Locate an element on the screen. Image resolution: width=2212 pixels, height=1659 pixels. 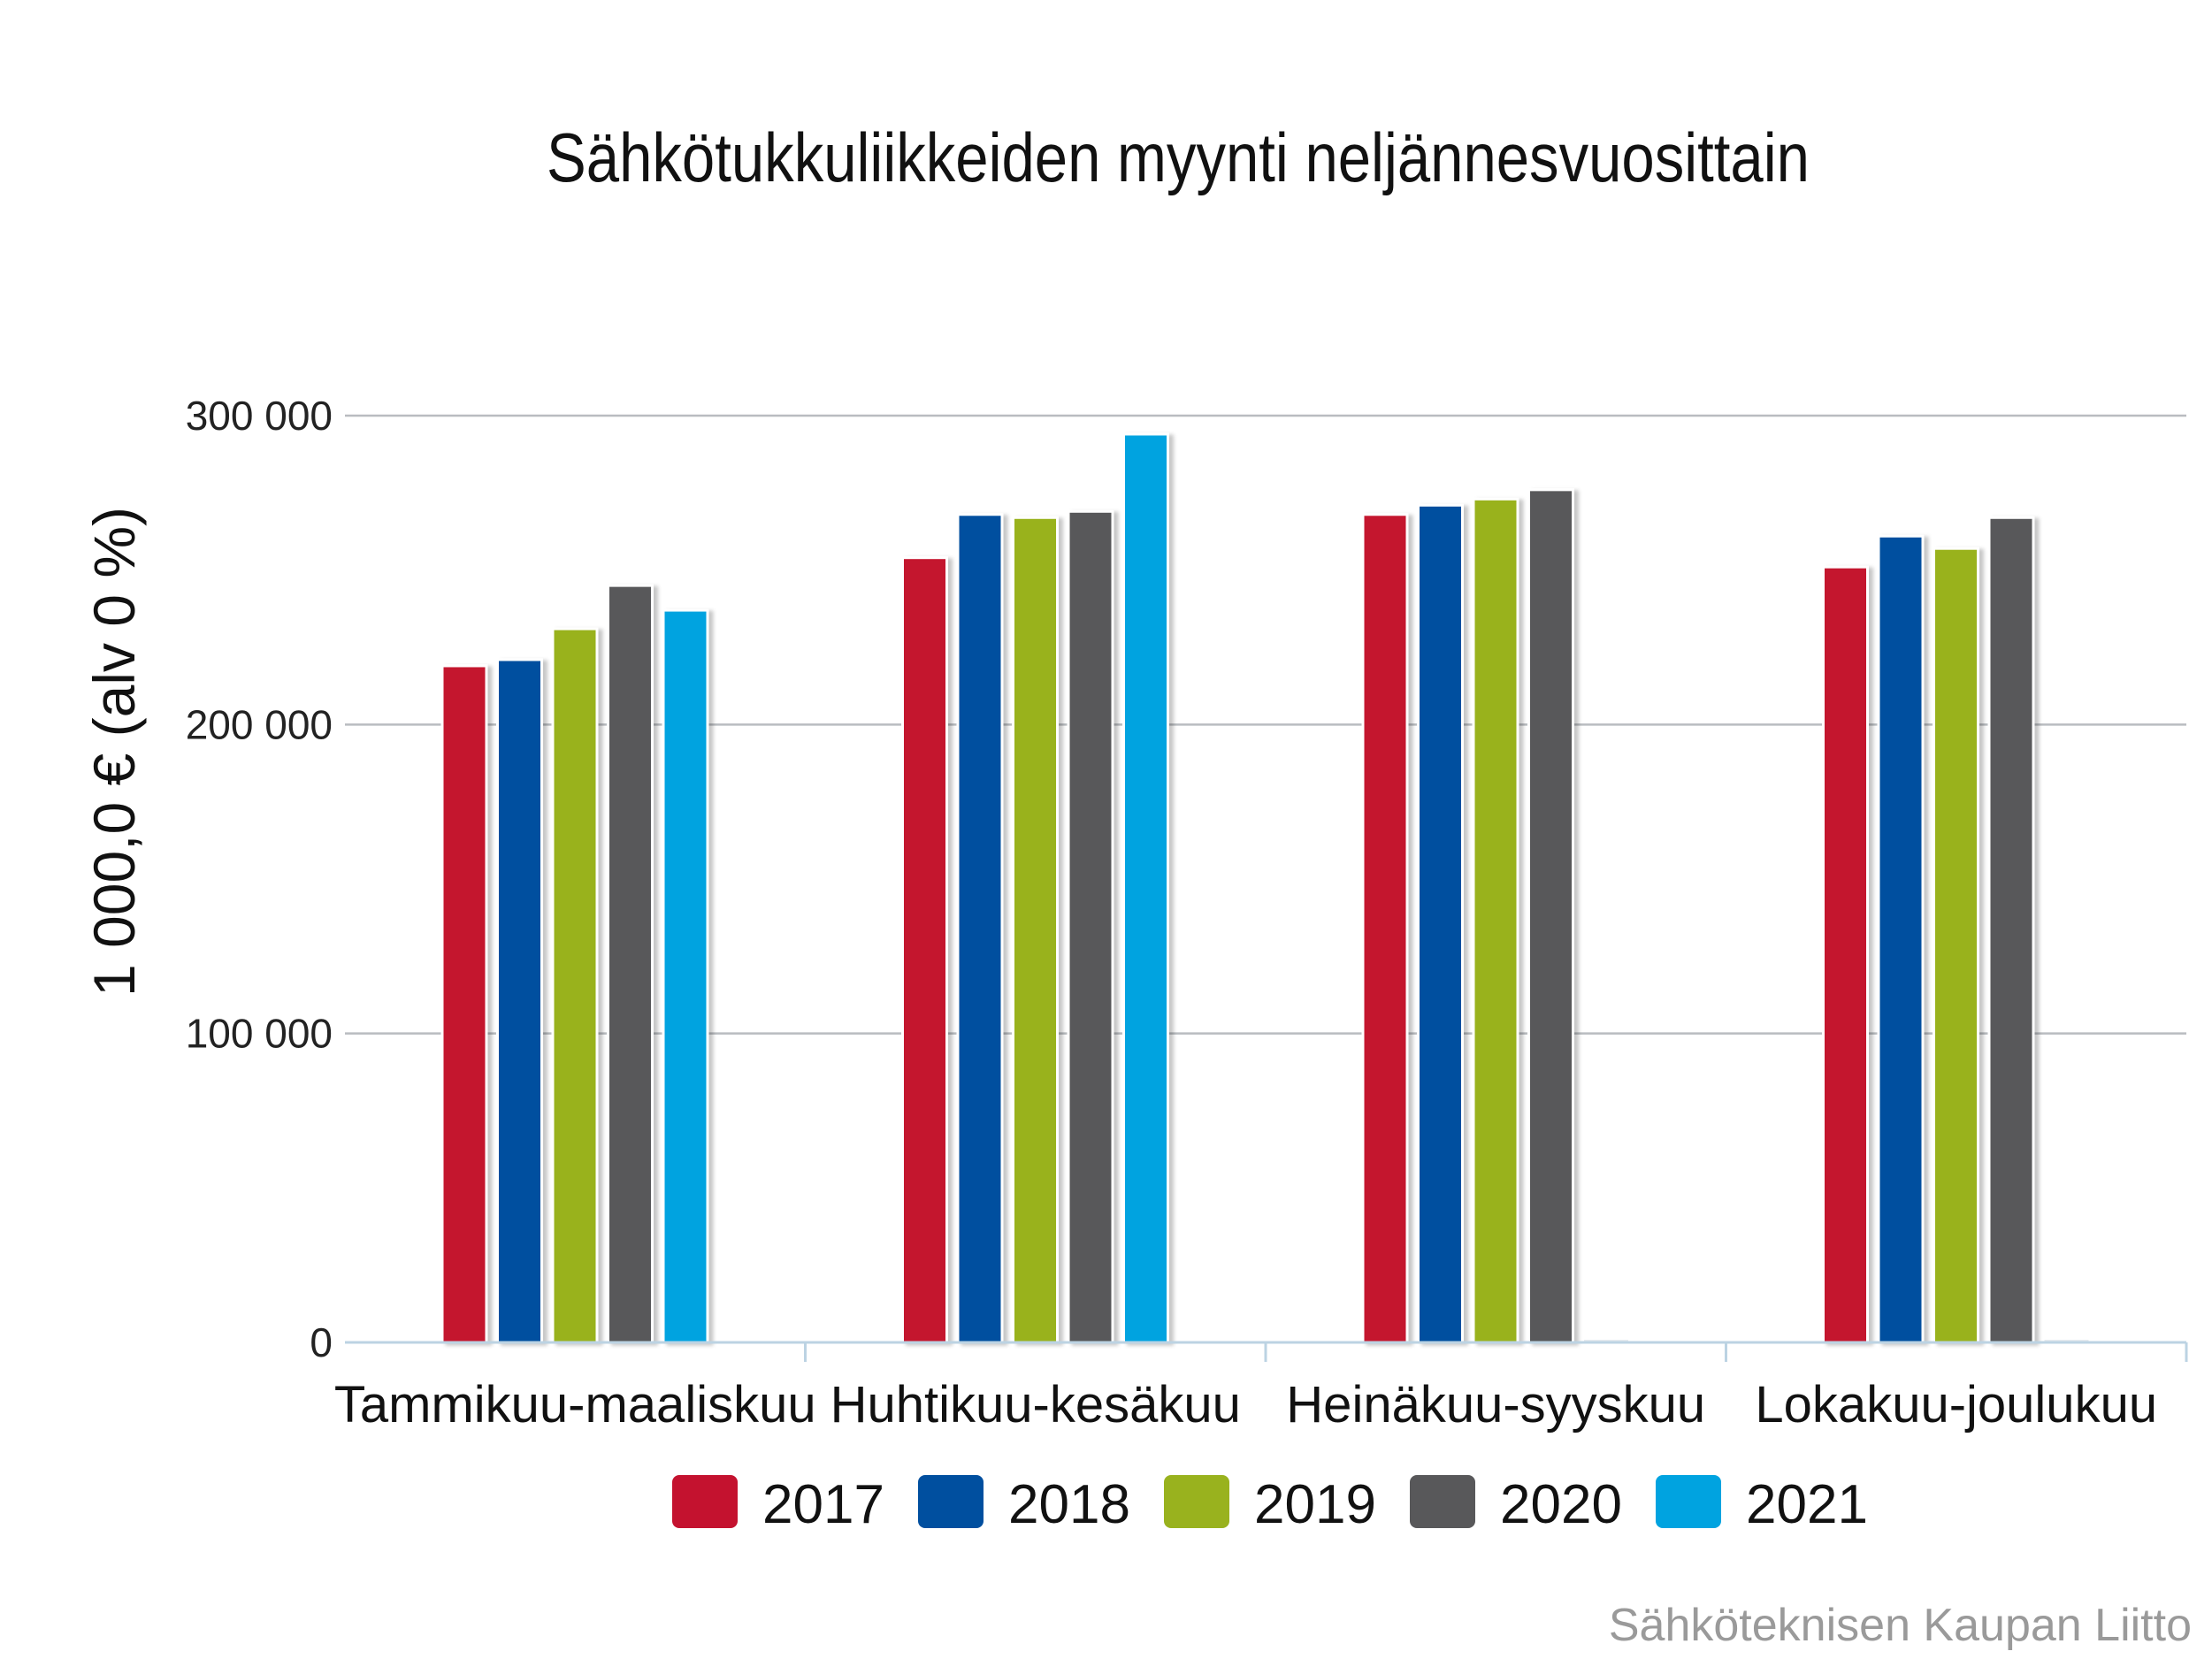
x-tick-label: Tammikuu-maaliskuu is located at coordinates (575, 1404).